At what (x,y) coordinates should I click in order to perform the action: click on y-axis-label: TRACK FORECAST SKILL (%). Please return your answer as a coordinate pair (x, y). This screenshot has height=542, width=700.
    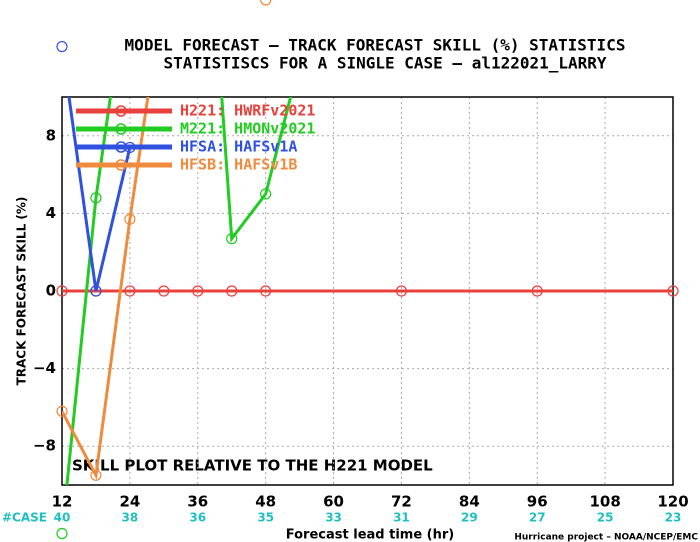
    Looking at the image, I should click on (22, 291).